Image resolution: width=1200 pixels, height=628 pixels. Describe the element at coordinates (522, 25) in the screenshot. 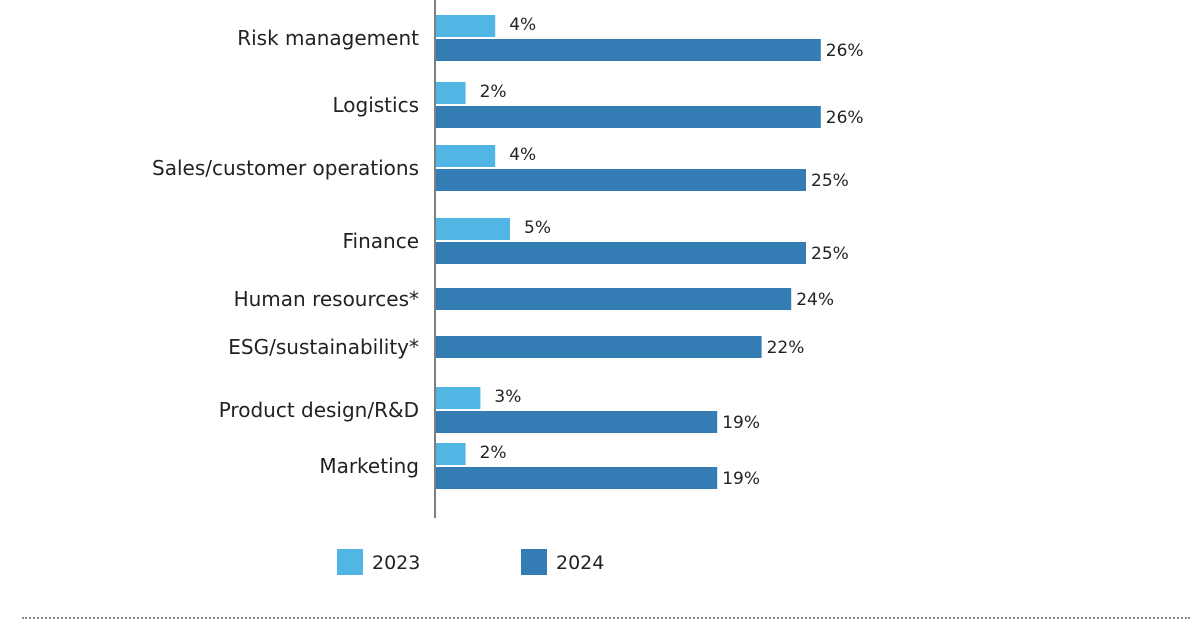

I see `value-label-2023-risk-management: 4%` at that location.